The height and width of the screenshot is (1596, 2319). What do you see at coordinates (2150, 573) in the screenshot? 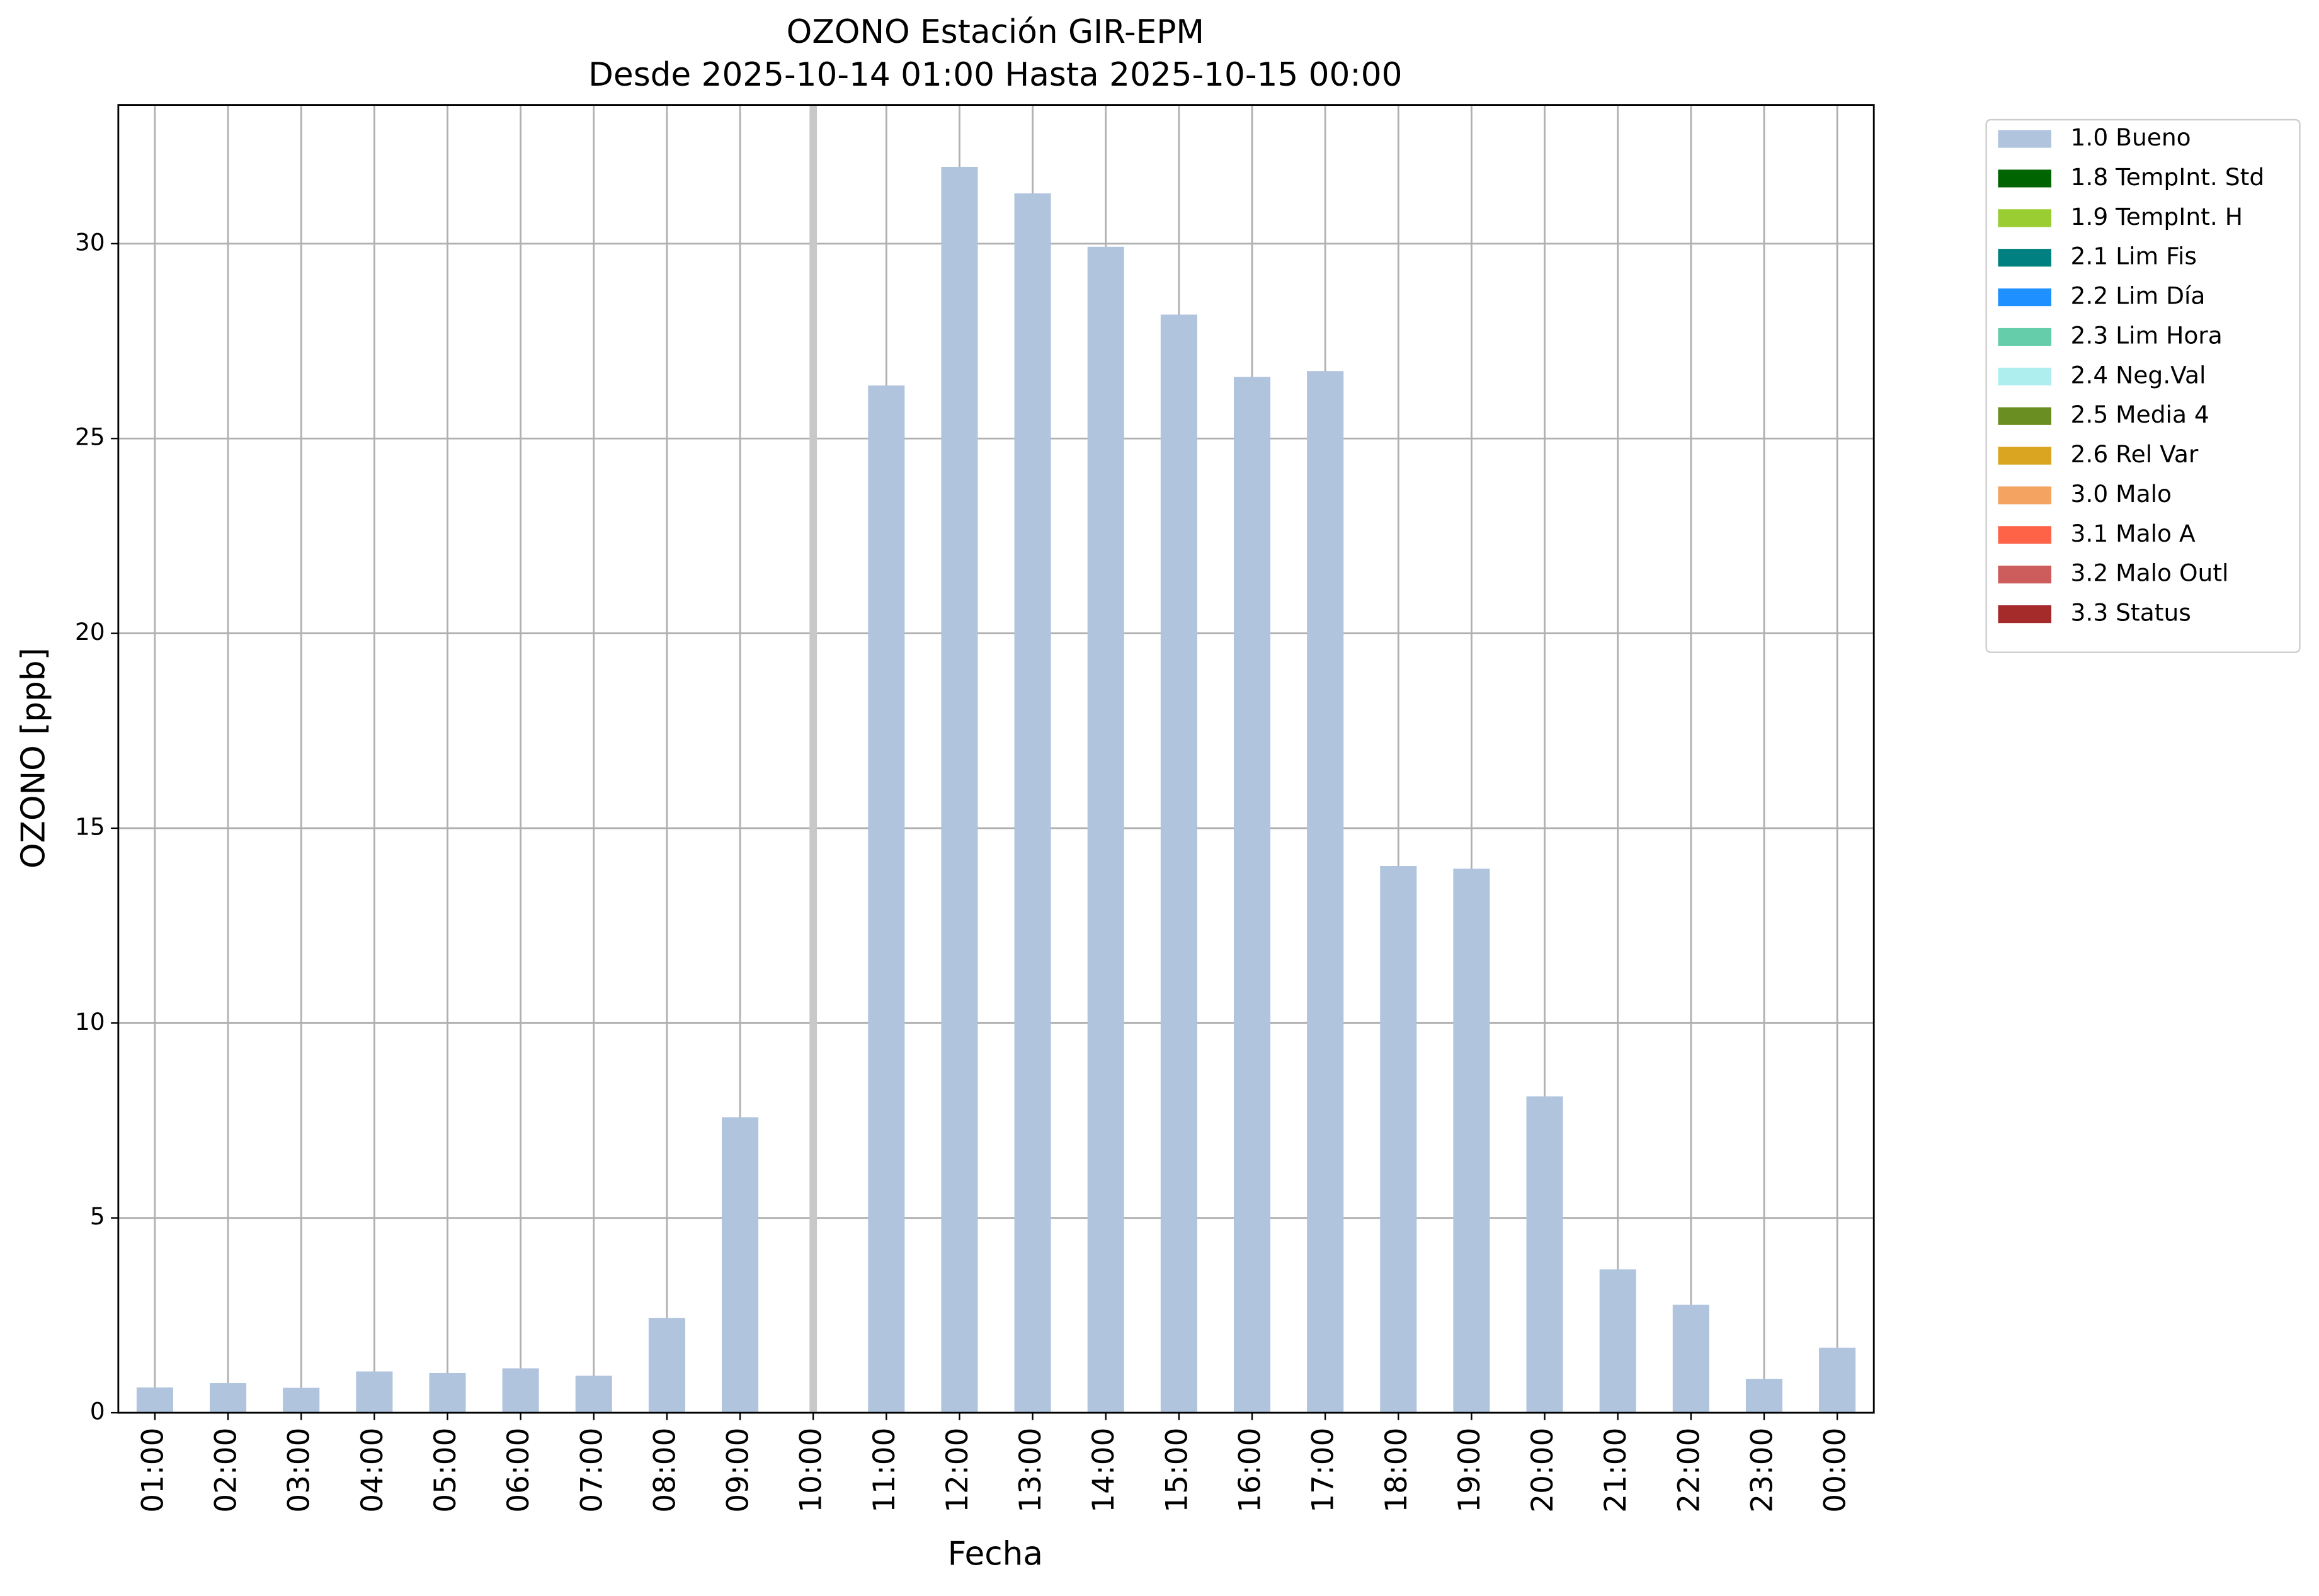
I see `legend-label: 3.2 Malo Outl` at bounding box center [2150, 573].